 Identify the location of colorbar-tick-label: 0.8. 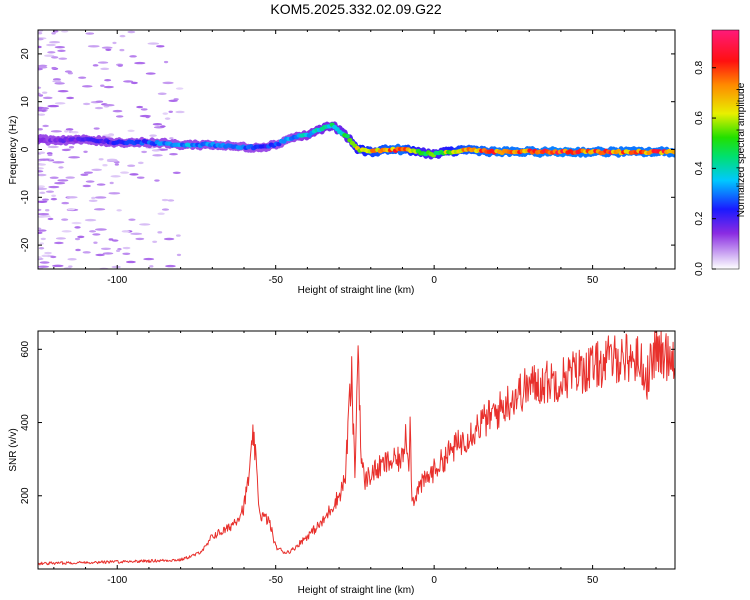
(699, 67).